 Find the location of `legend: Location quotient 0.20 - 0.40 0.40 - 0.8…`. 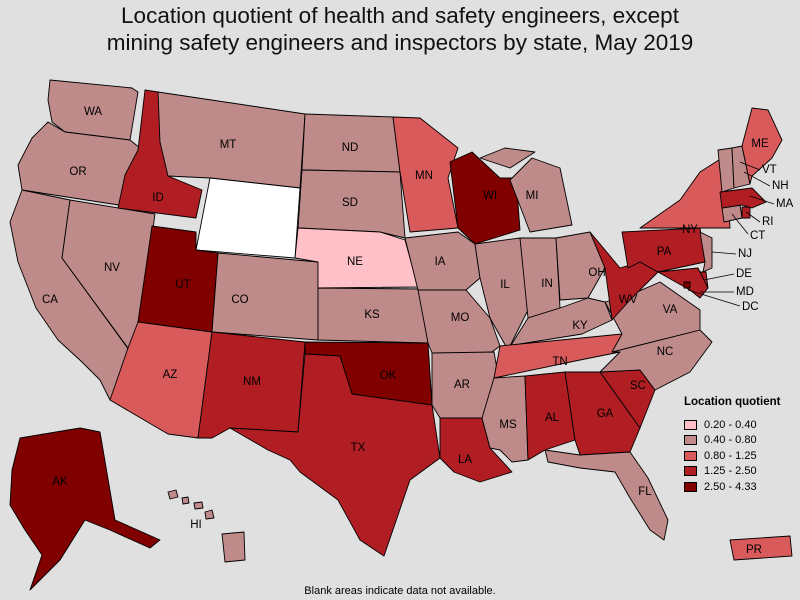

legend: Location quotient 0.20 - 0.40 0.40 - 0.8… is located at coordinates (740, 445).